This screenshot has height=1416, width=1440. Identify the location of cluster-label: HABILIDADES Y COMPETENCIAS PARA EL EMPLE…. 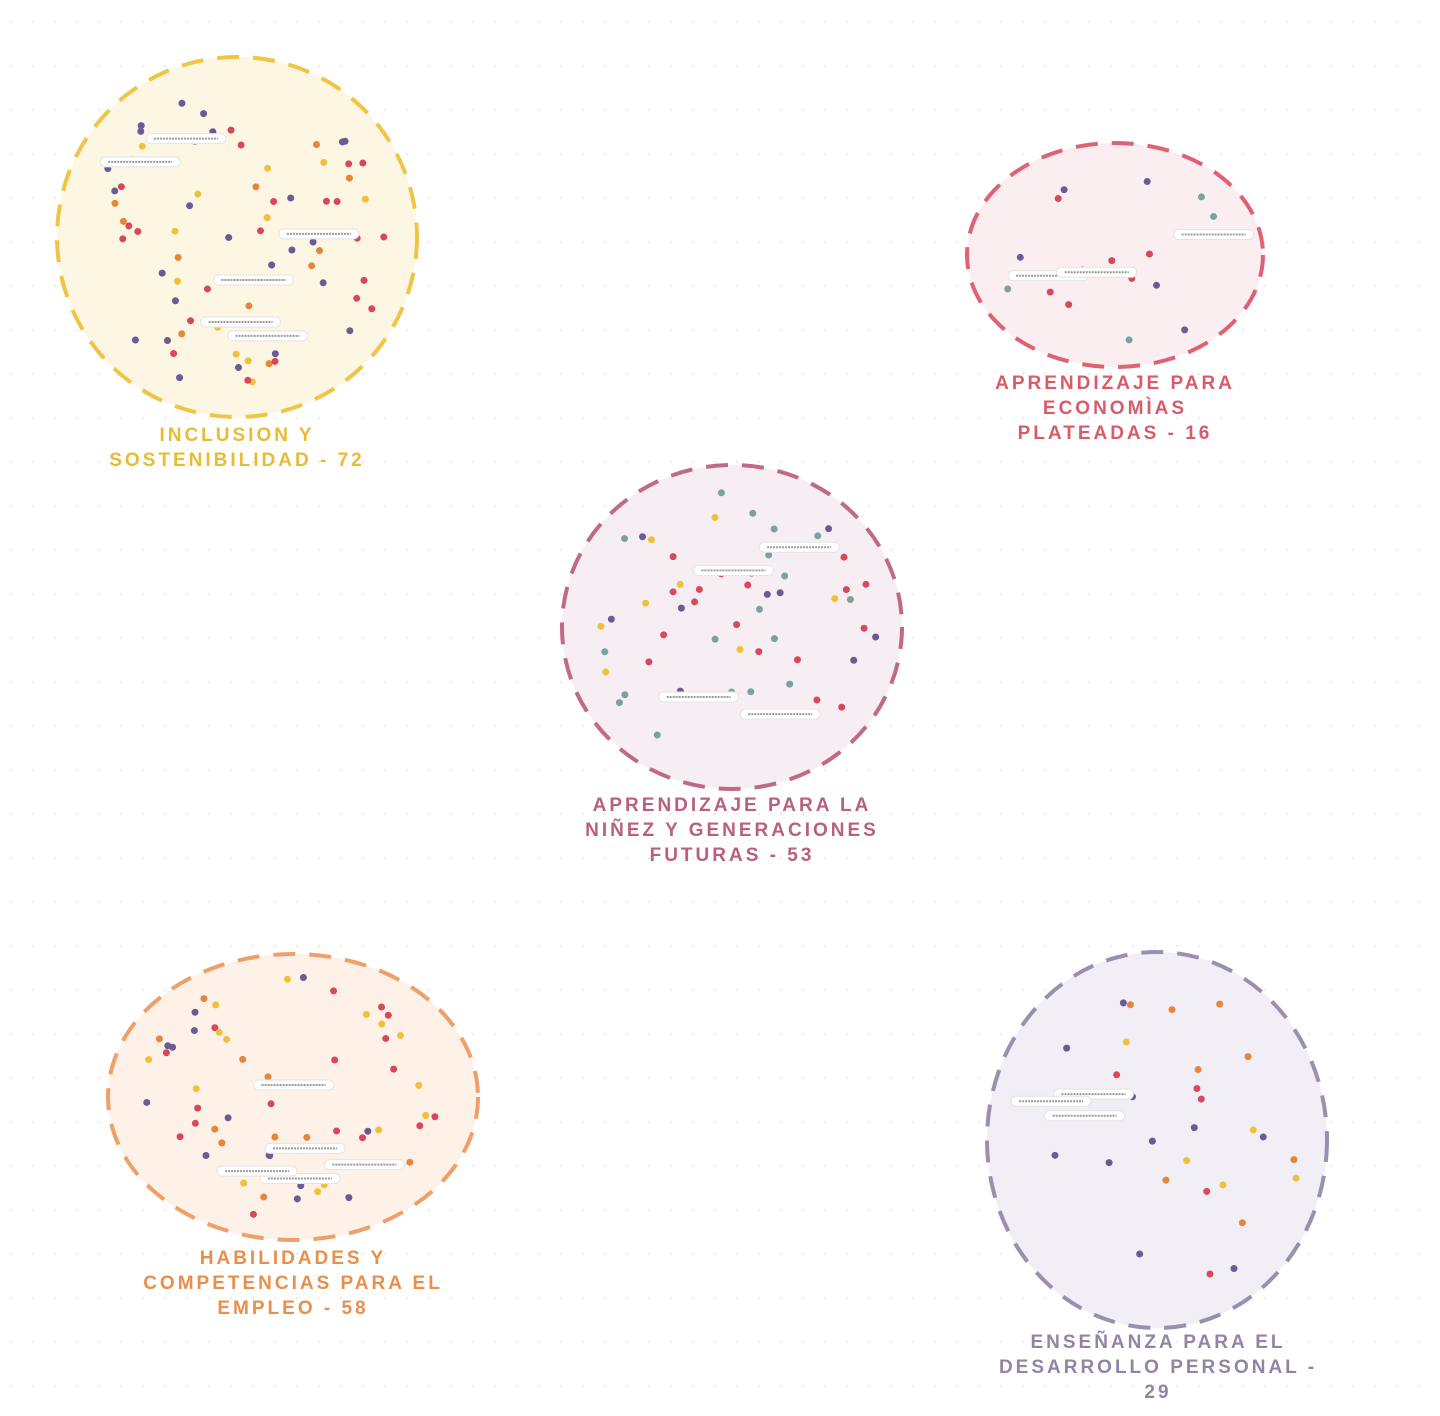
(293, 1283).